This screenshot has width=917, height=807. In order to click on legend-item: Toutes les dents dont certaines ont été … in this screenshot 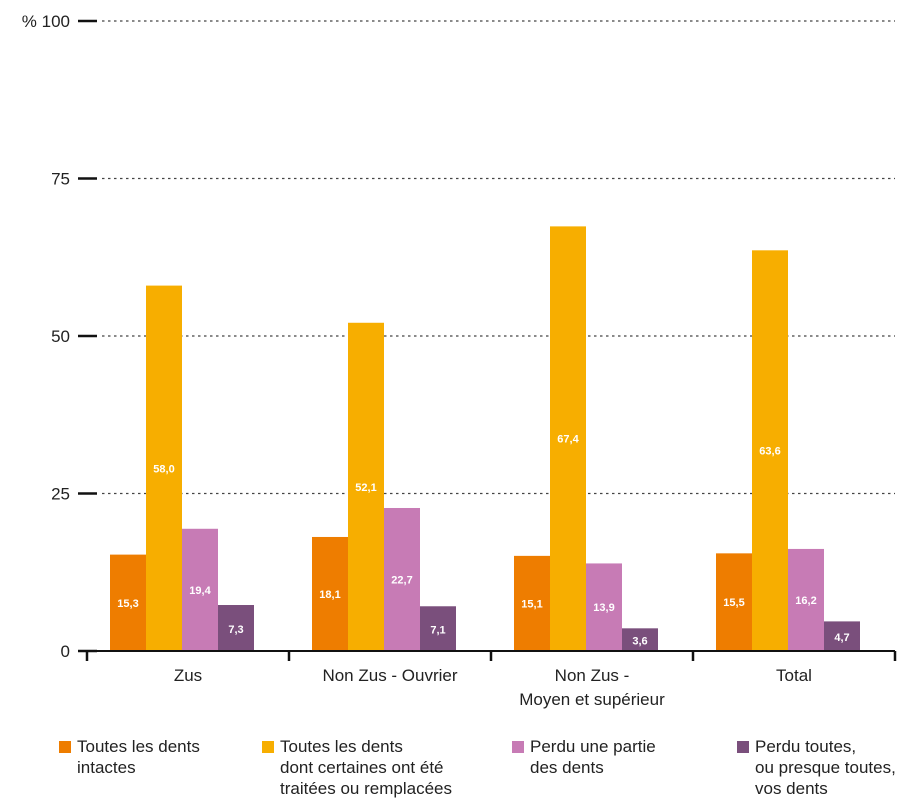, I will do `click(357, 767)`.